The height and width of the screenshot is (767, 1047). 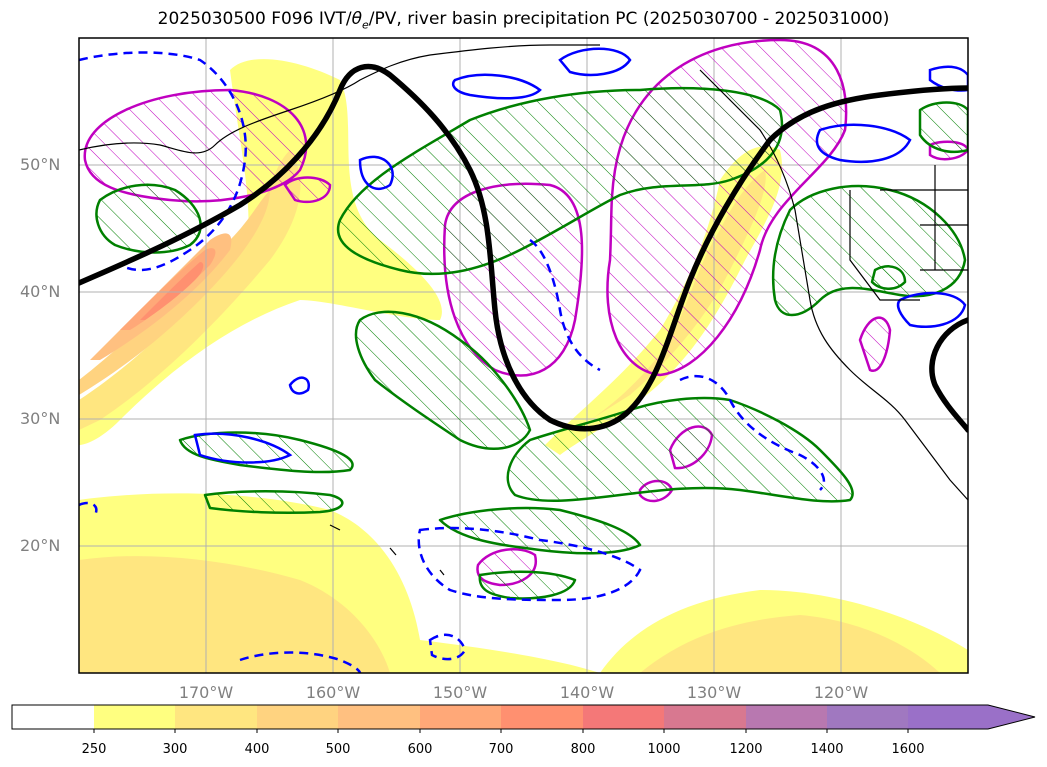 What do you see at coordinates (501, 749) in the screenshot?
I see `colorbar-tick-label: 700` at bounding box center [501, 749].